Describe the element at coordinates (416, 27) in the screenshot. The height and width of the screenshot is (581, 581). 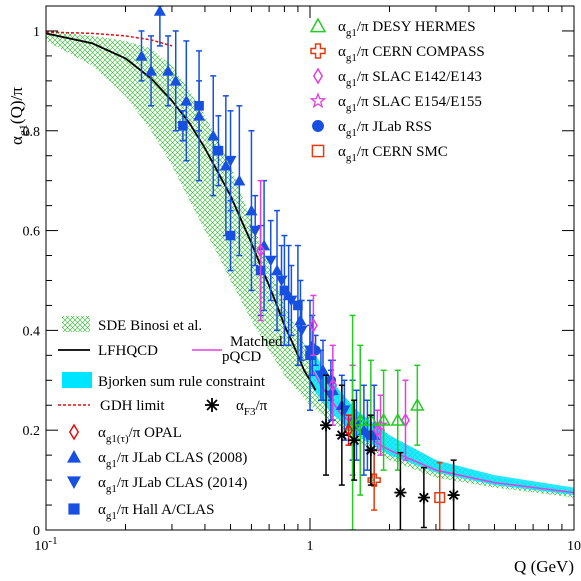
I see `legend-label-desy-rest: /π DESY HERMES` at that location.